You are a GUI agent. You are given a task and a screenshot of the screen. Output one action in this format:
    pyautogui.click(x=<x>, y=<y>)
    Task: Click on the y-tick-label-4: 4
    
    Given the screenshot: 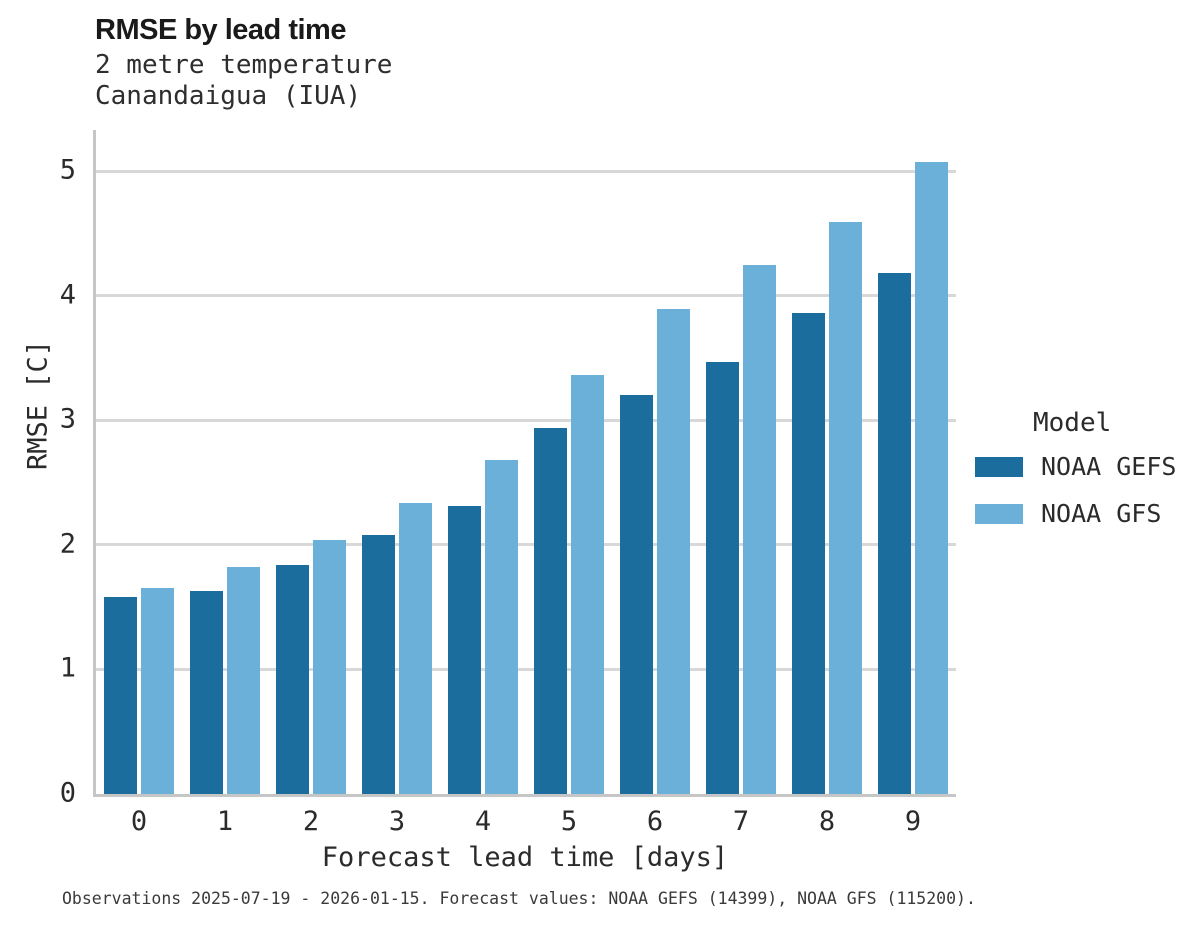 What is the action you would take?
    pyautogui.click(x=67, y=295)
    